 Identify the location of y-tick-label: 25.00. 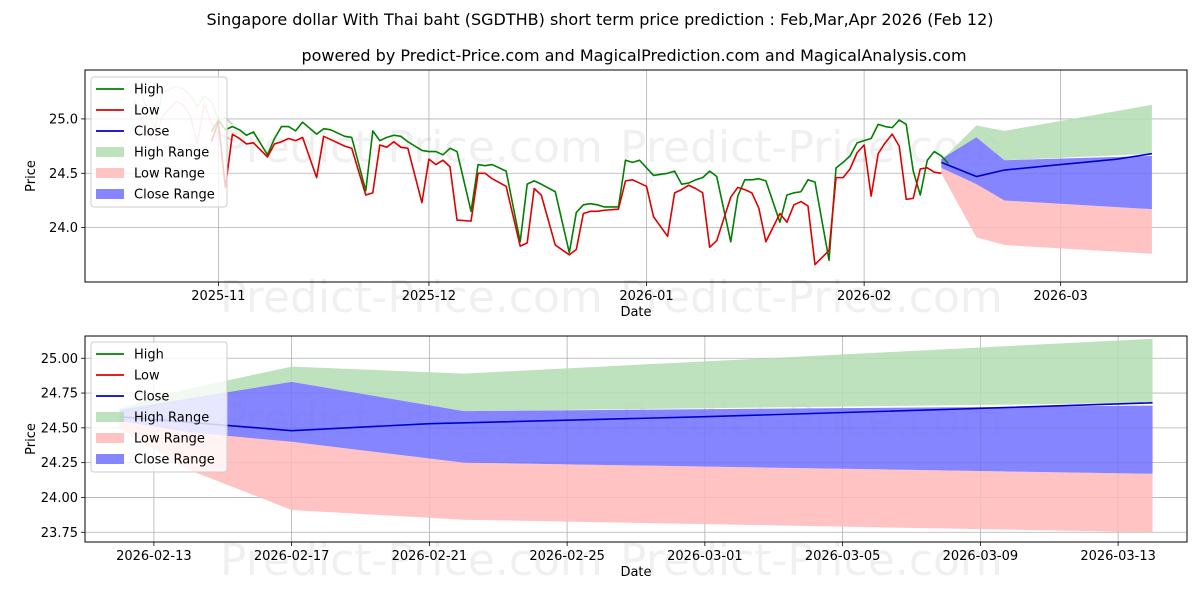
(59, 359).